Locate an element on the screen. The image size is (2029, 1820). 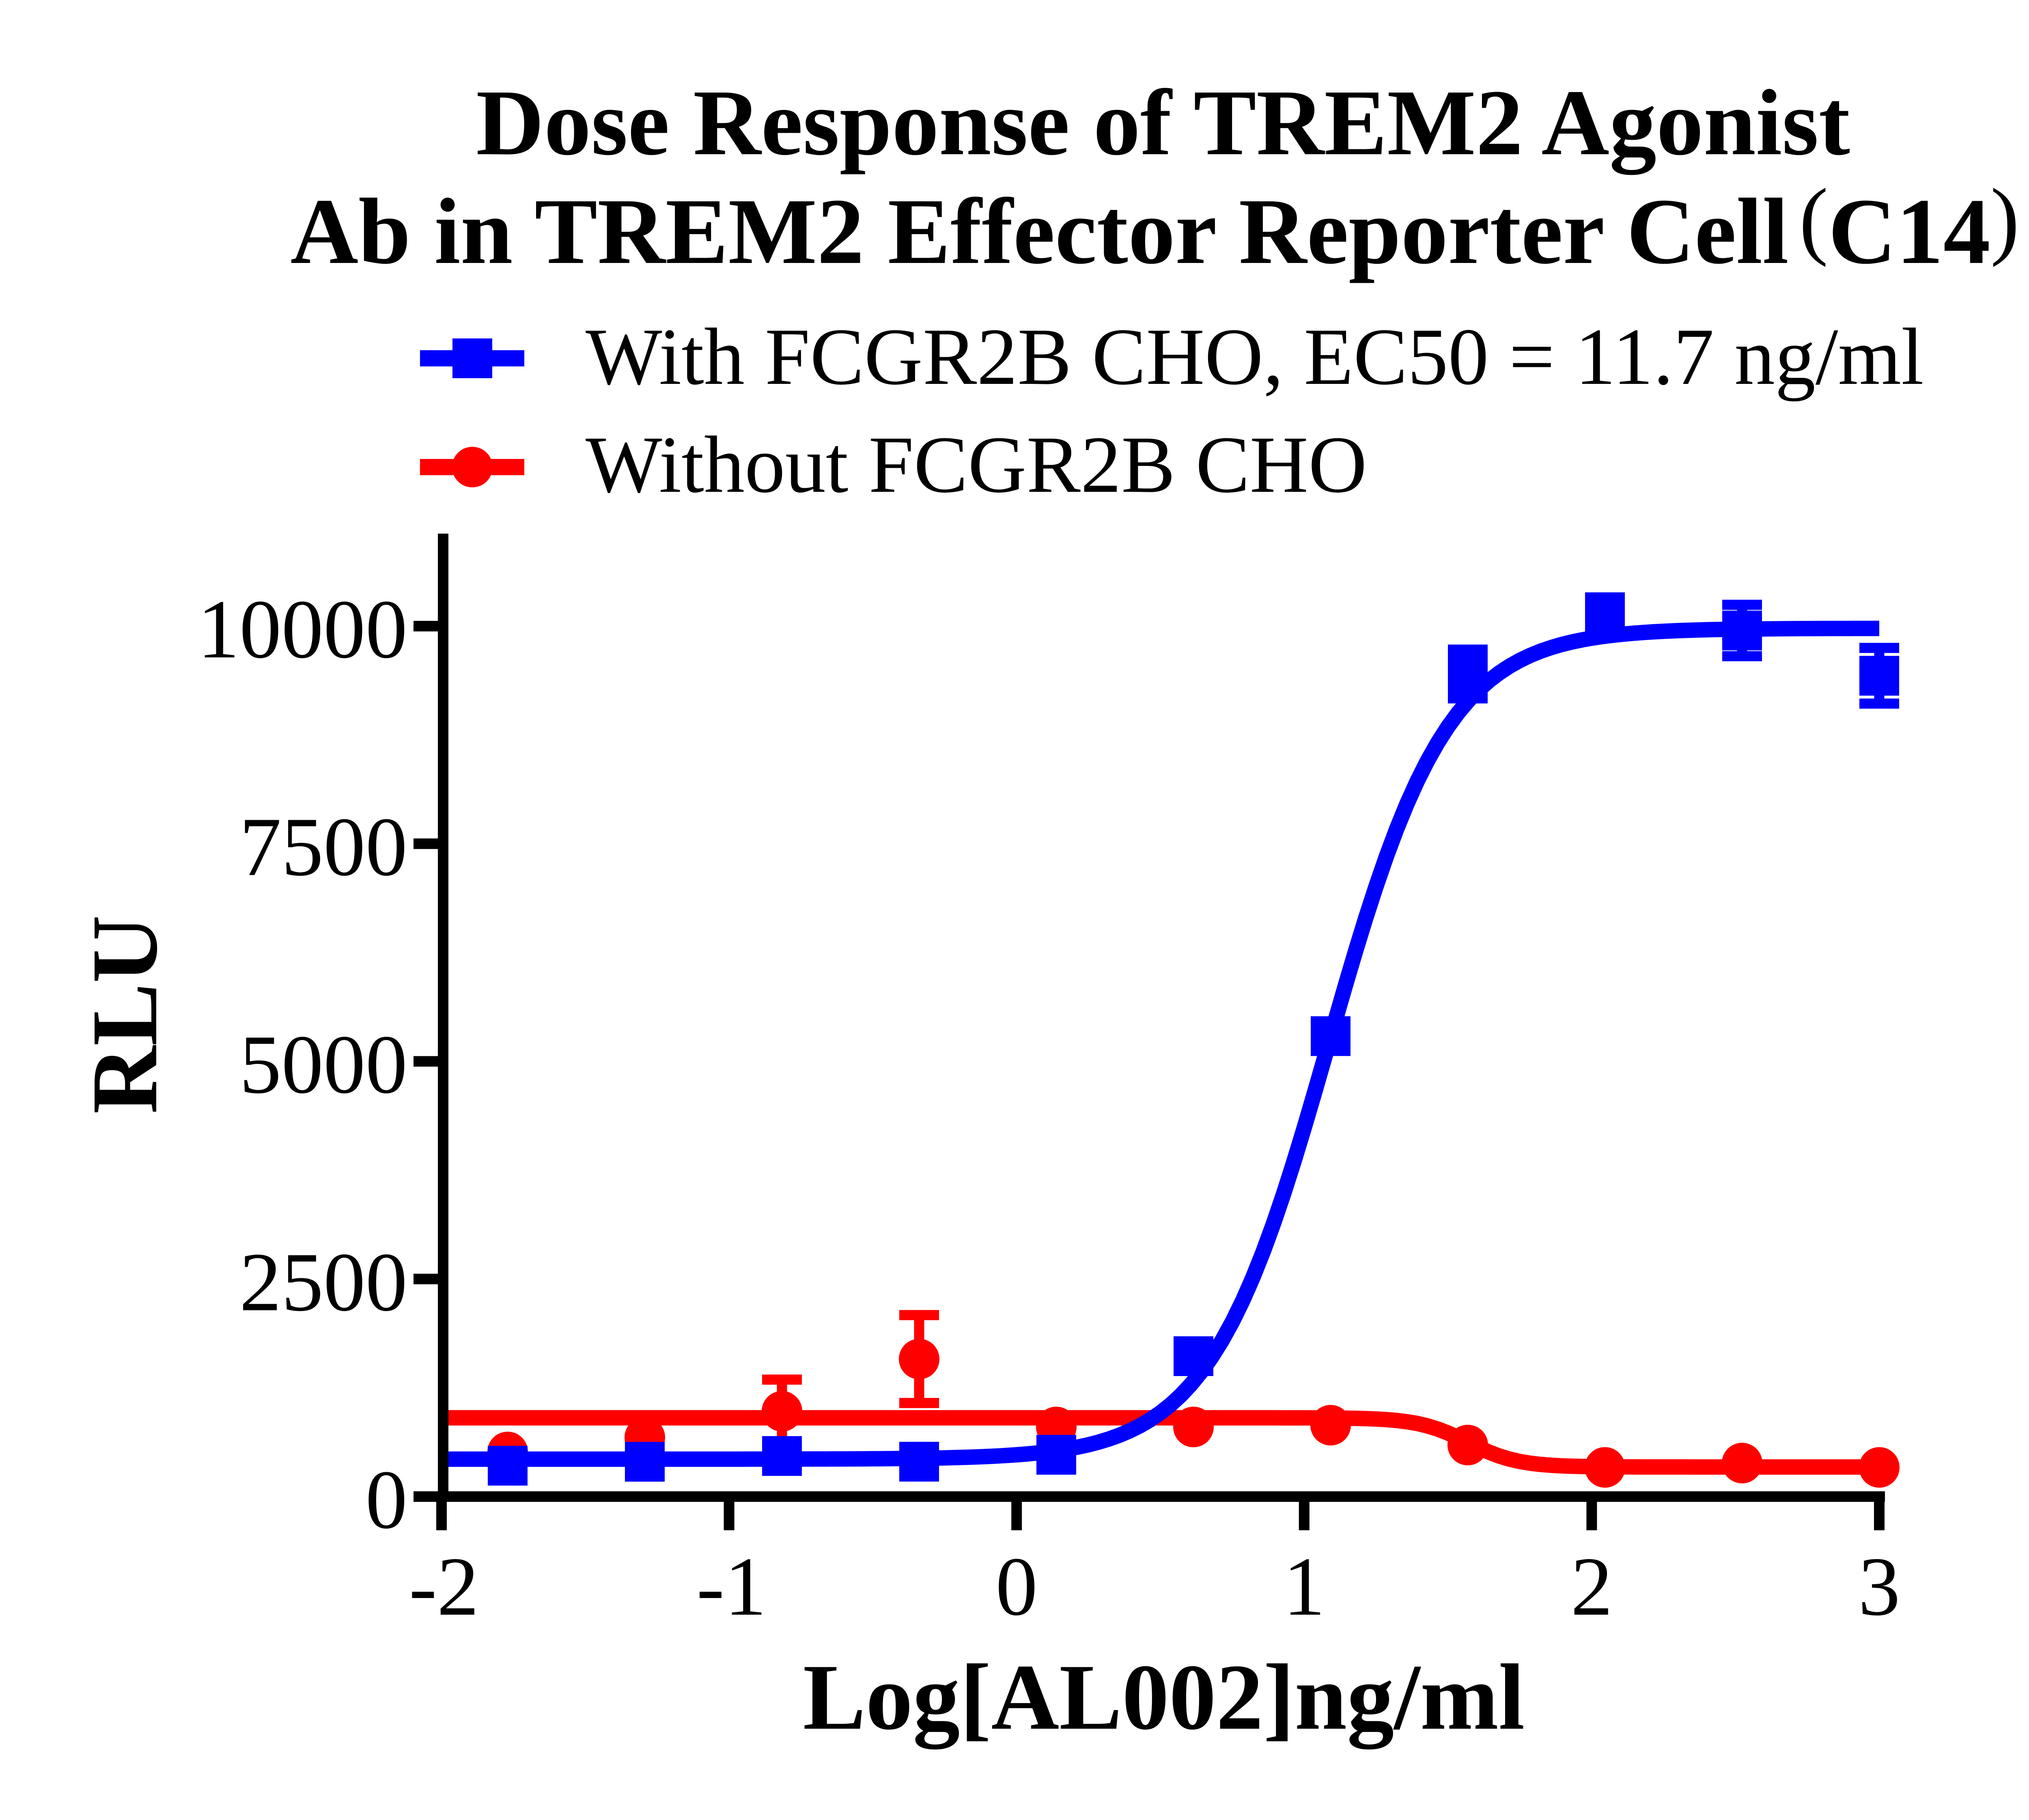
svg-text: 2500 is located at coordinates (323, 1283).